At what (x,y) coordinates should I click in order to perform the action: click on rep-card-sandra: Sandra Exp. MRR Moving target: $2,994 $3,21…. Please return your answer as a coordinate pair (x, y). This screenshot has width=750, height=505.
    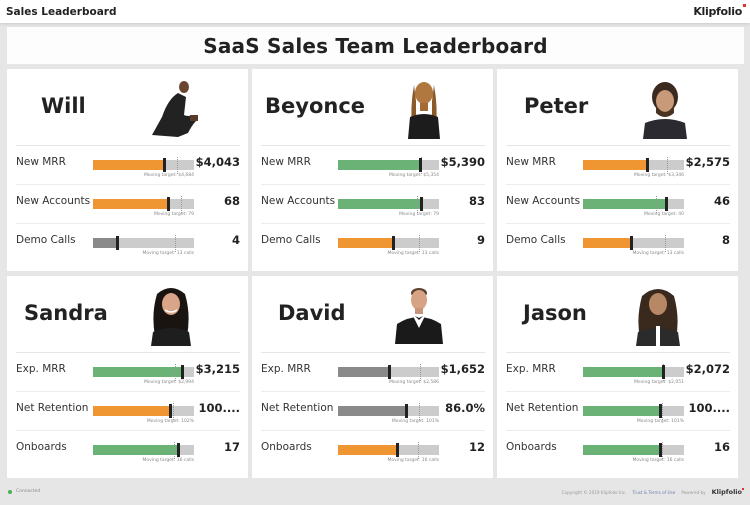
    Looking at the image, I should click on (127, 377).